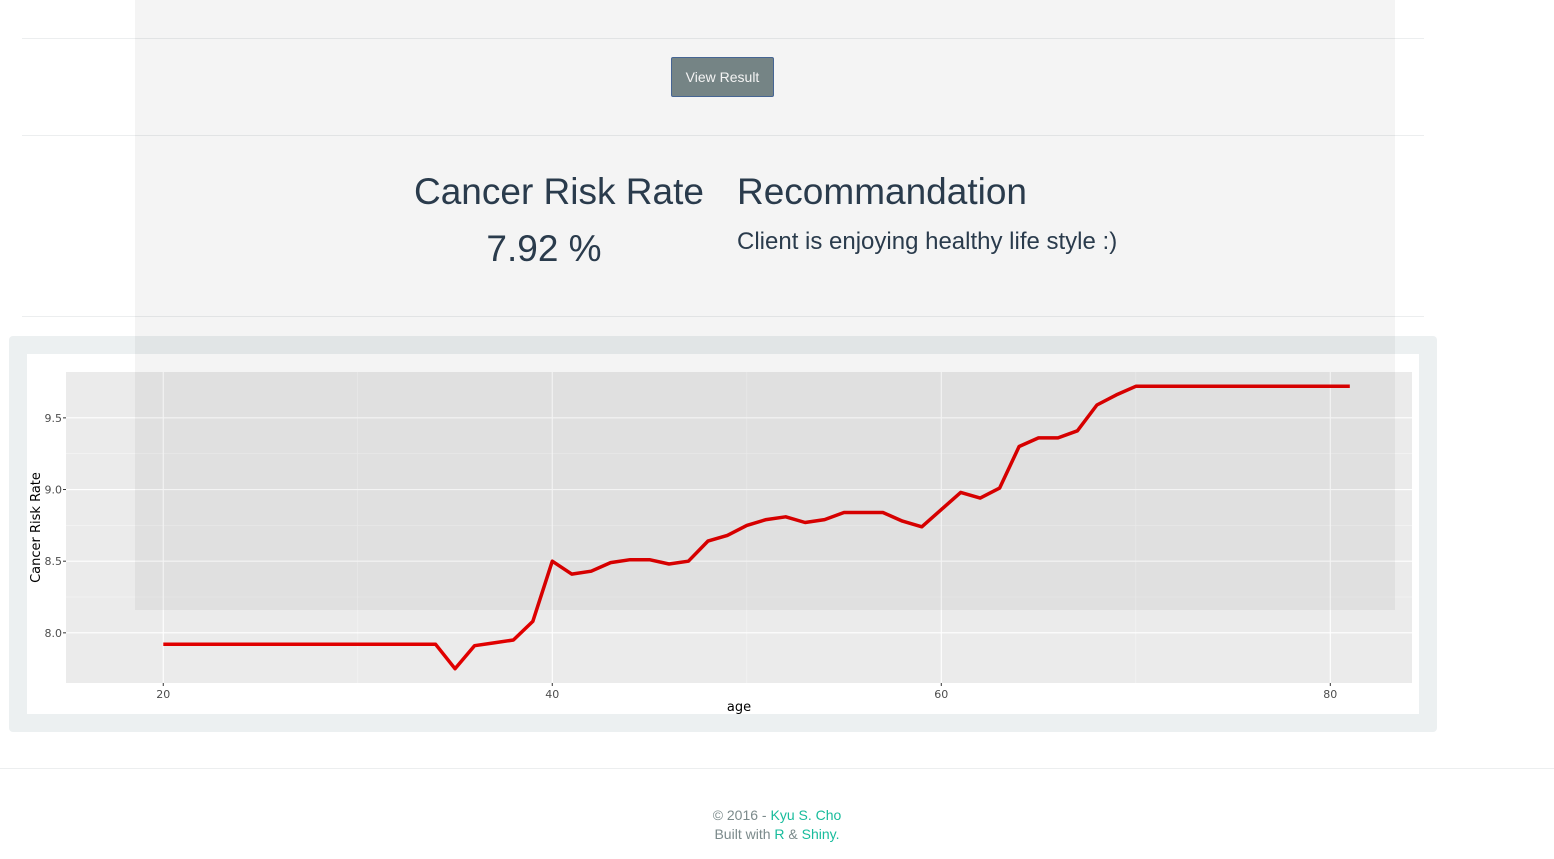 This screenshot has height=859, width=1554. What do you see at coordinates (163, 694) in the screenshot?
I see `x-tick-label: 20` at bounding box center [163, 694].